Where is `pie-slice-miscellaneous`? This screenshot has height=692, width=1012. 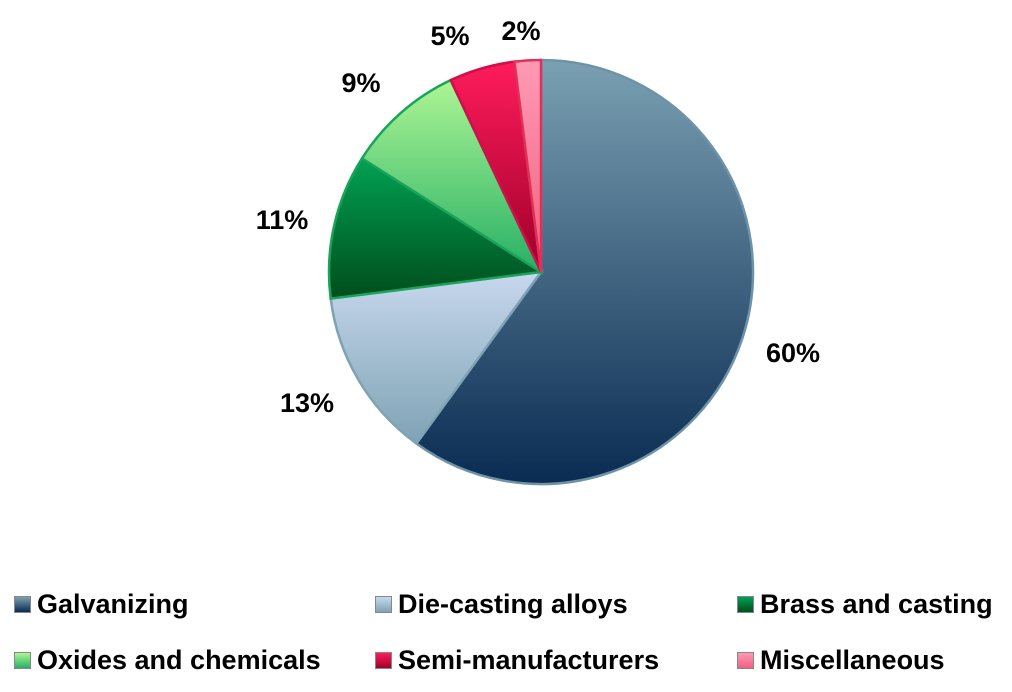
pie-slice-miscellaneous is located at coordinates (528, 165).